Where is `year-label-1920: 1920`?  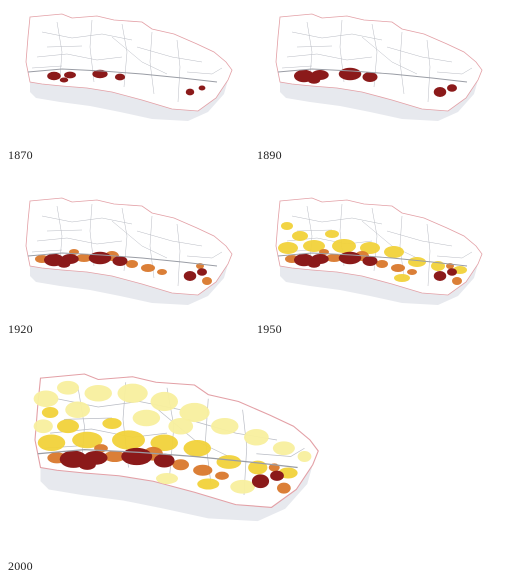
year-label-1920: 1920 is located at coordinates (20, 329).